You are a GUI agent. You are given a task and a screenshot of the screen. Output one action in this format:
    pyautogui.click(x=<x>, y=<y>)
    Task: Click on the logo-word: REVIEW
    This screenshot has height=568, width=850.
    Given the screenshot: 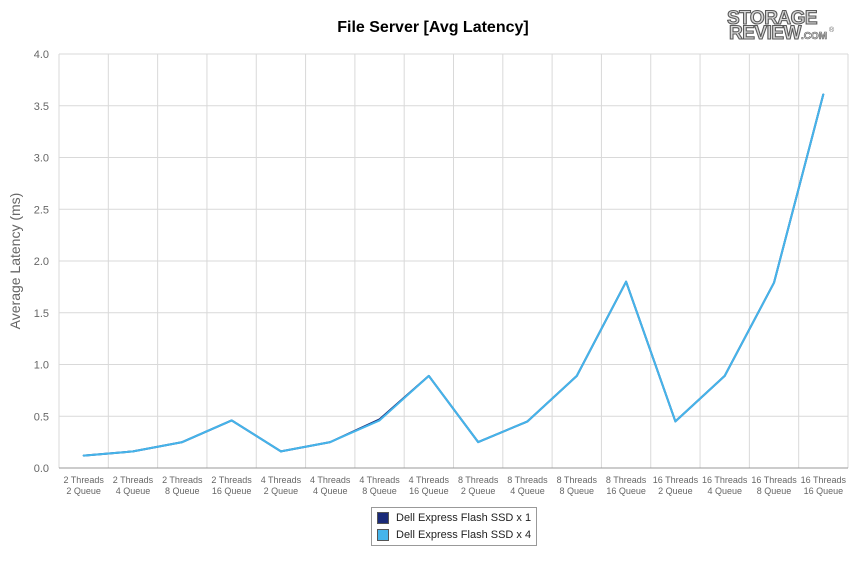 What is the action you would take?
    pyautogui.click(x=765, y=33)
    